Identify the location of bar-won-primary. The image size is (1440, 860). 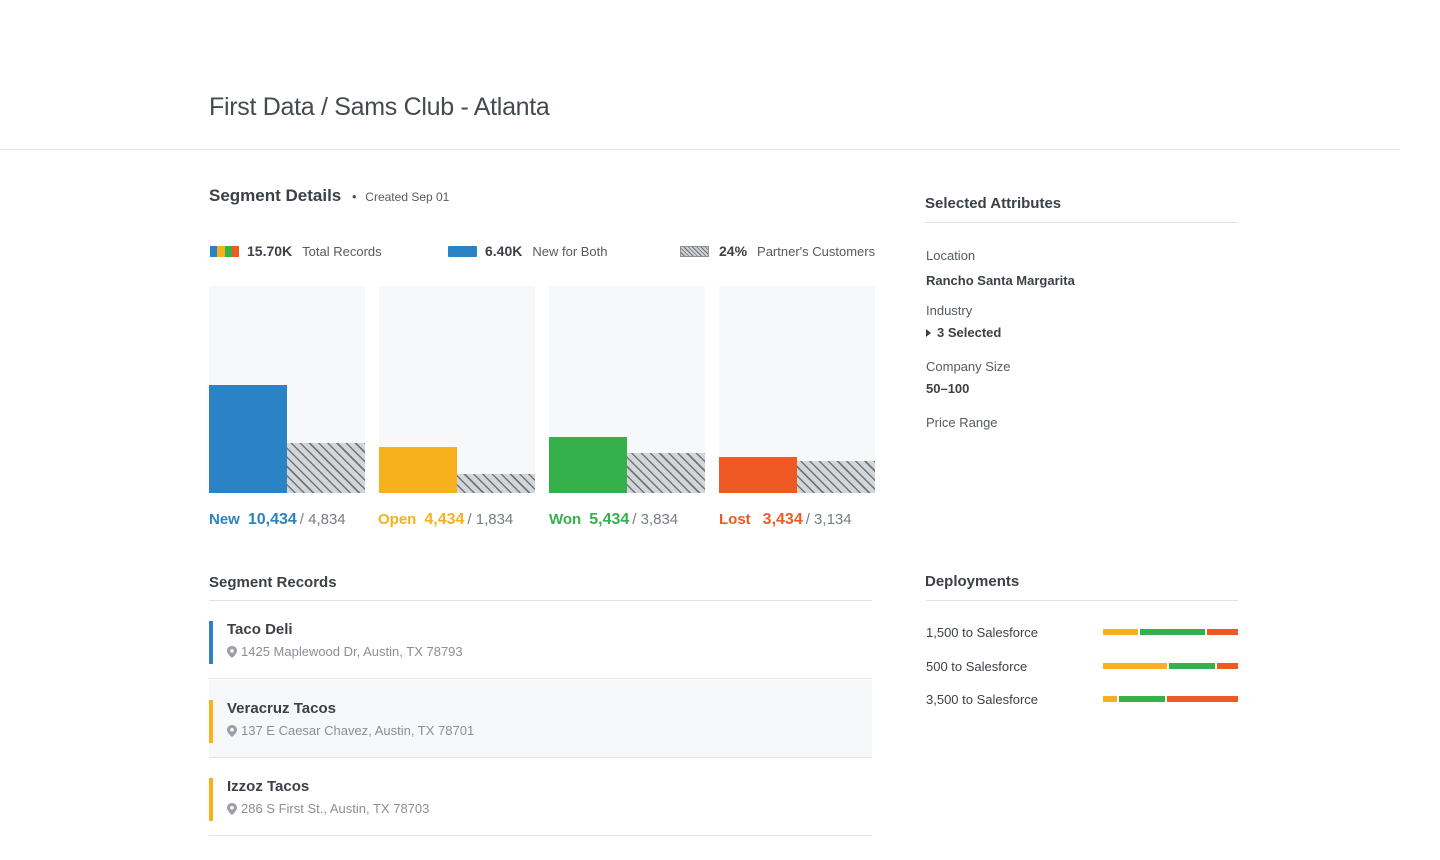
(588, 464).